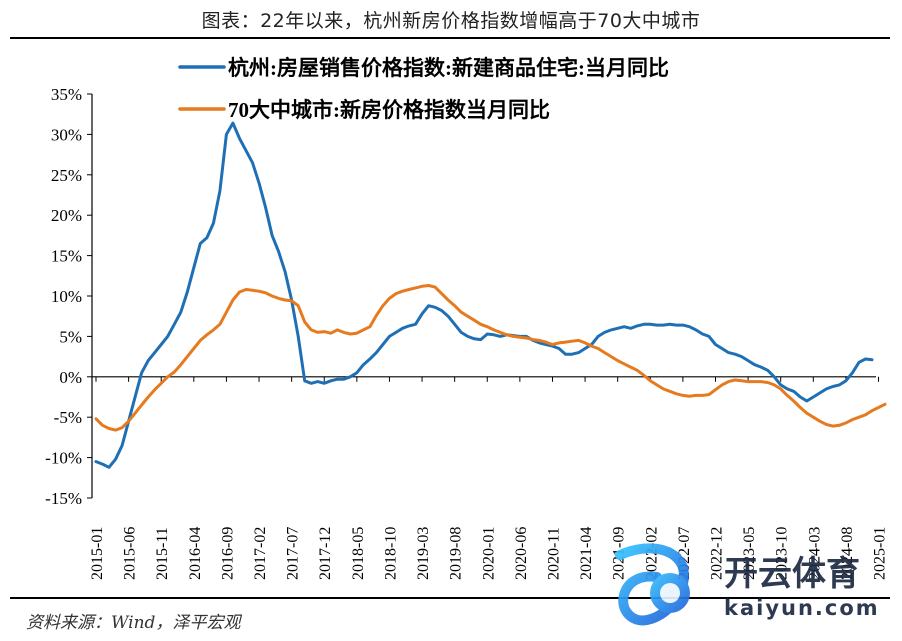  Describe the element at coordinates (847, 553) in the screenshot. I see `x-tick-label: 2024-08` at that location.